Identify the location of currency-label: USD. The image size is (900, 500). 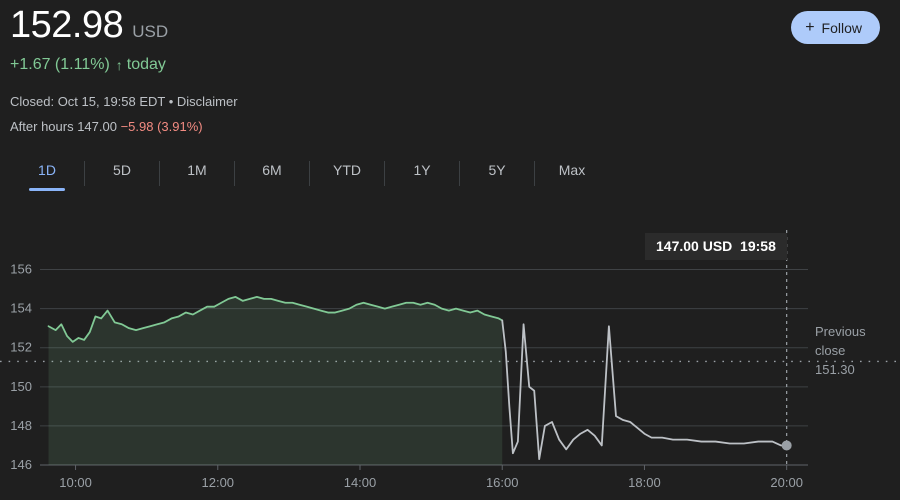
(150, 31).